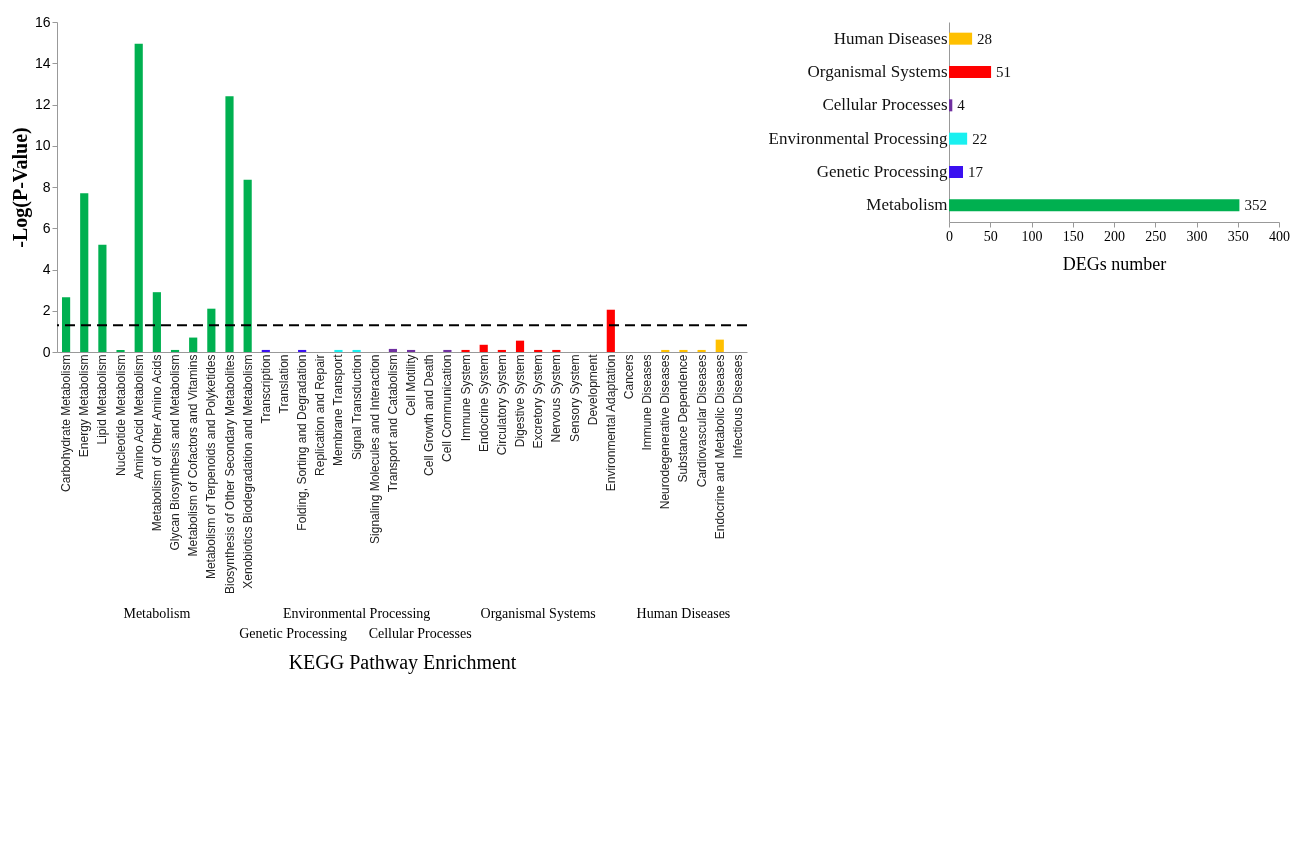 The image size is (1312, 853). I want to click on y-tick-label: Human Diseases, so click(890, 38).